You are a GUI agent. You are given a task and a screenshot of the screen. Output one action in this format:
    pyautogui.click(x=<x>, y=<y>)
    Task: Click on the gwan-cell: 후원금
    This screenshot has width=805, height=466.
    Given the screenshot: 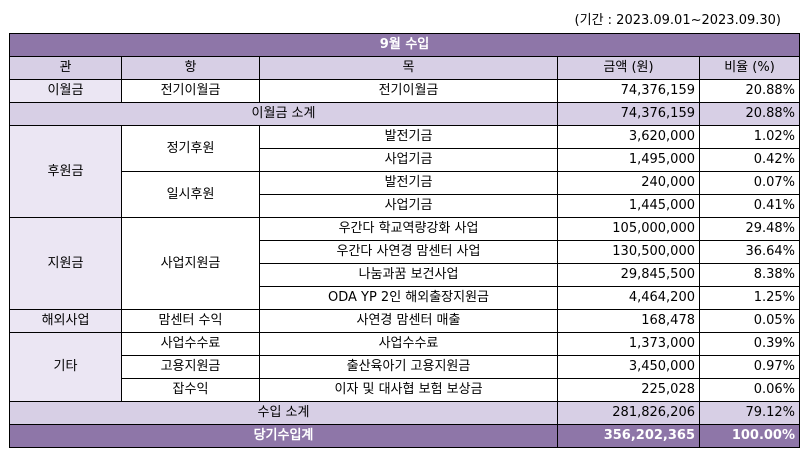 What is the action you would take?
    pyautogui.click(x=65, y=171)
    